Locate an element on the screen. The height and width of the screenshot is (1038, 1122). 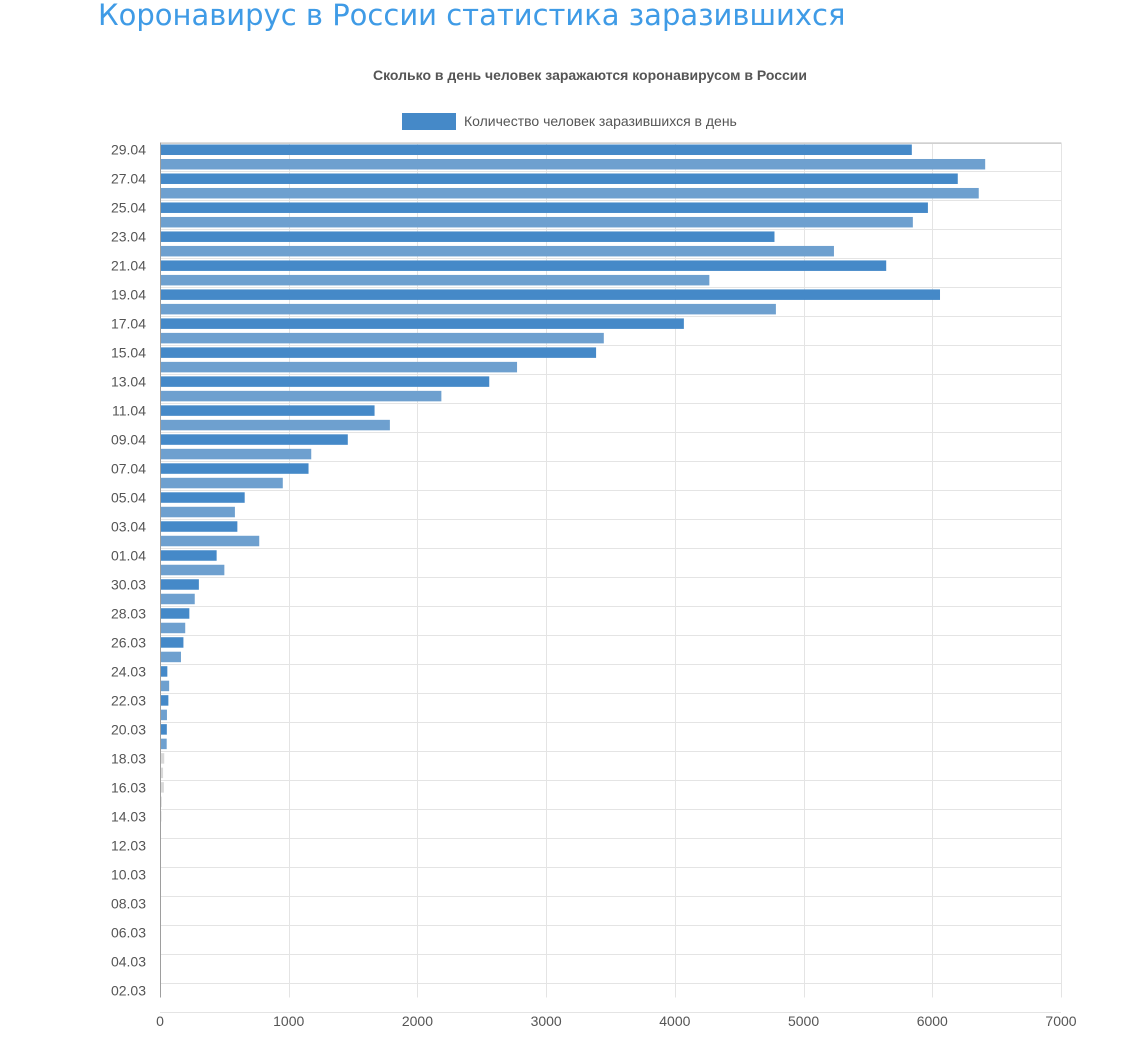
legend-swatch is located at coordinates (429, 121).